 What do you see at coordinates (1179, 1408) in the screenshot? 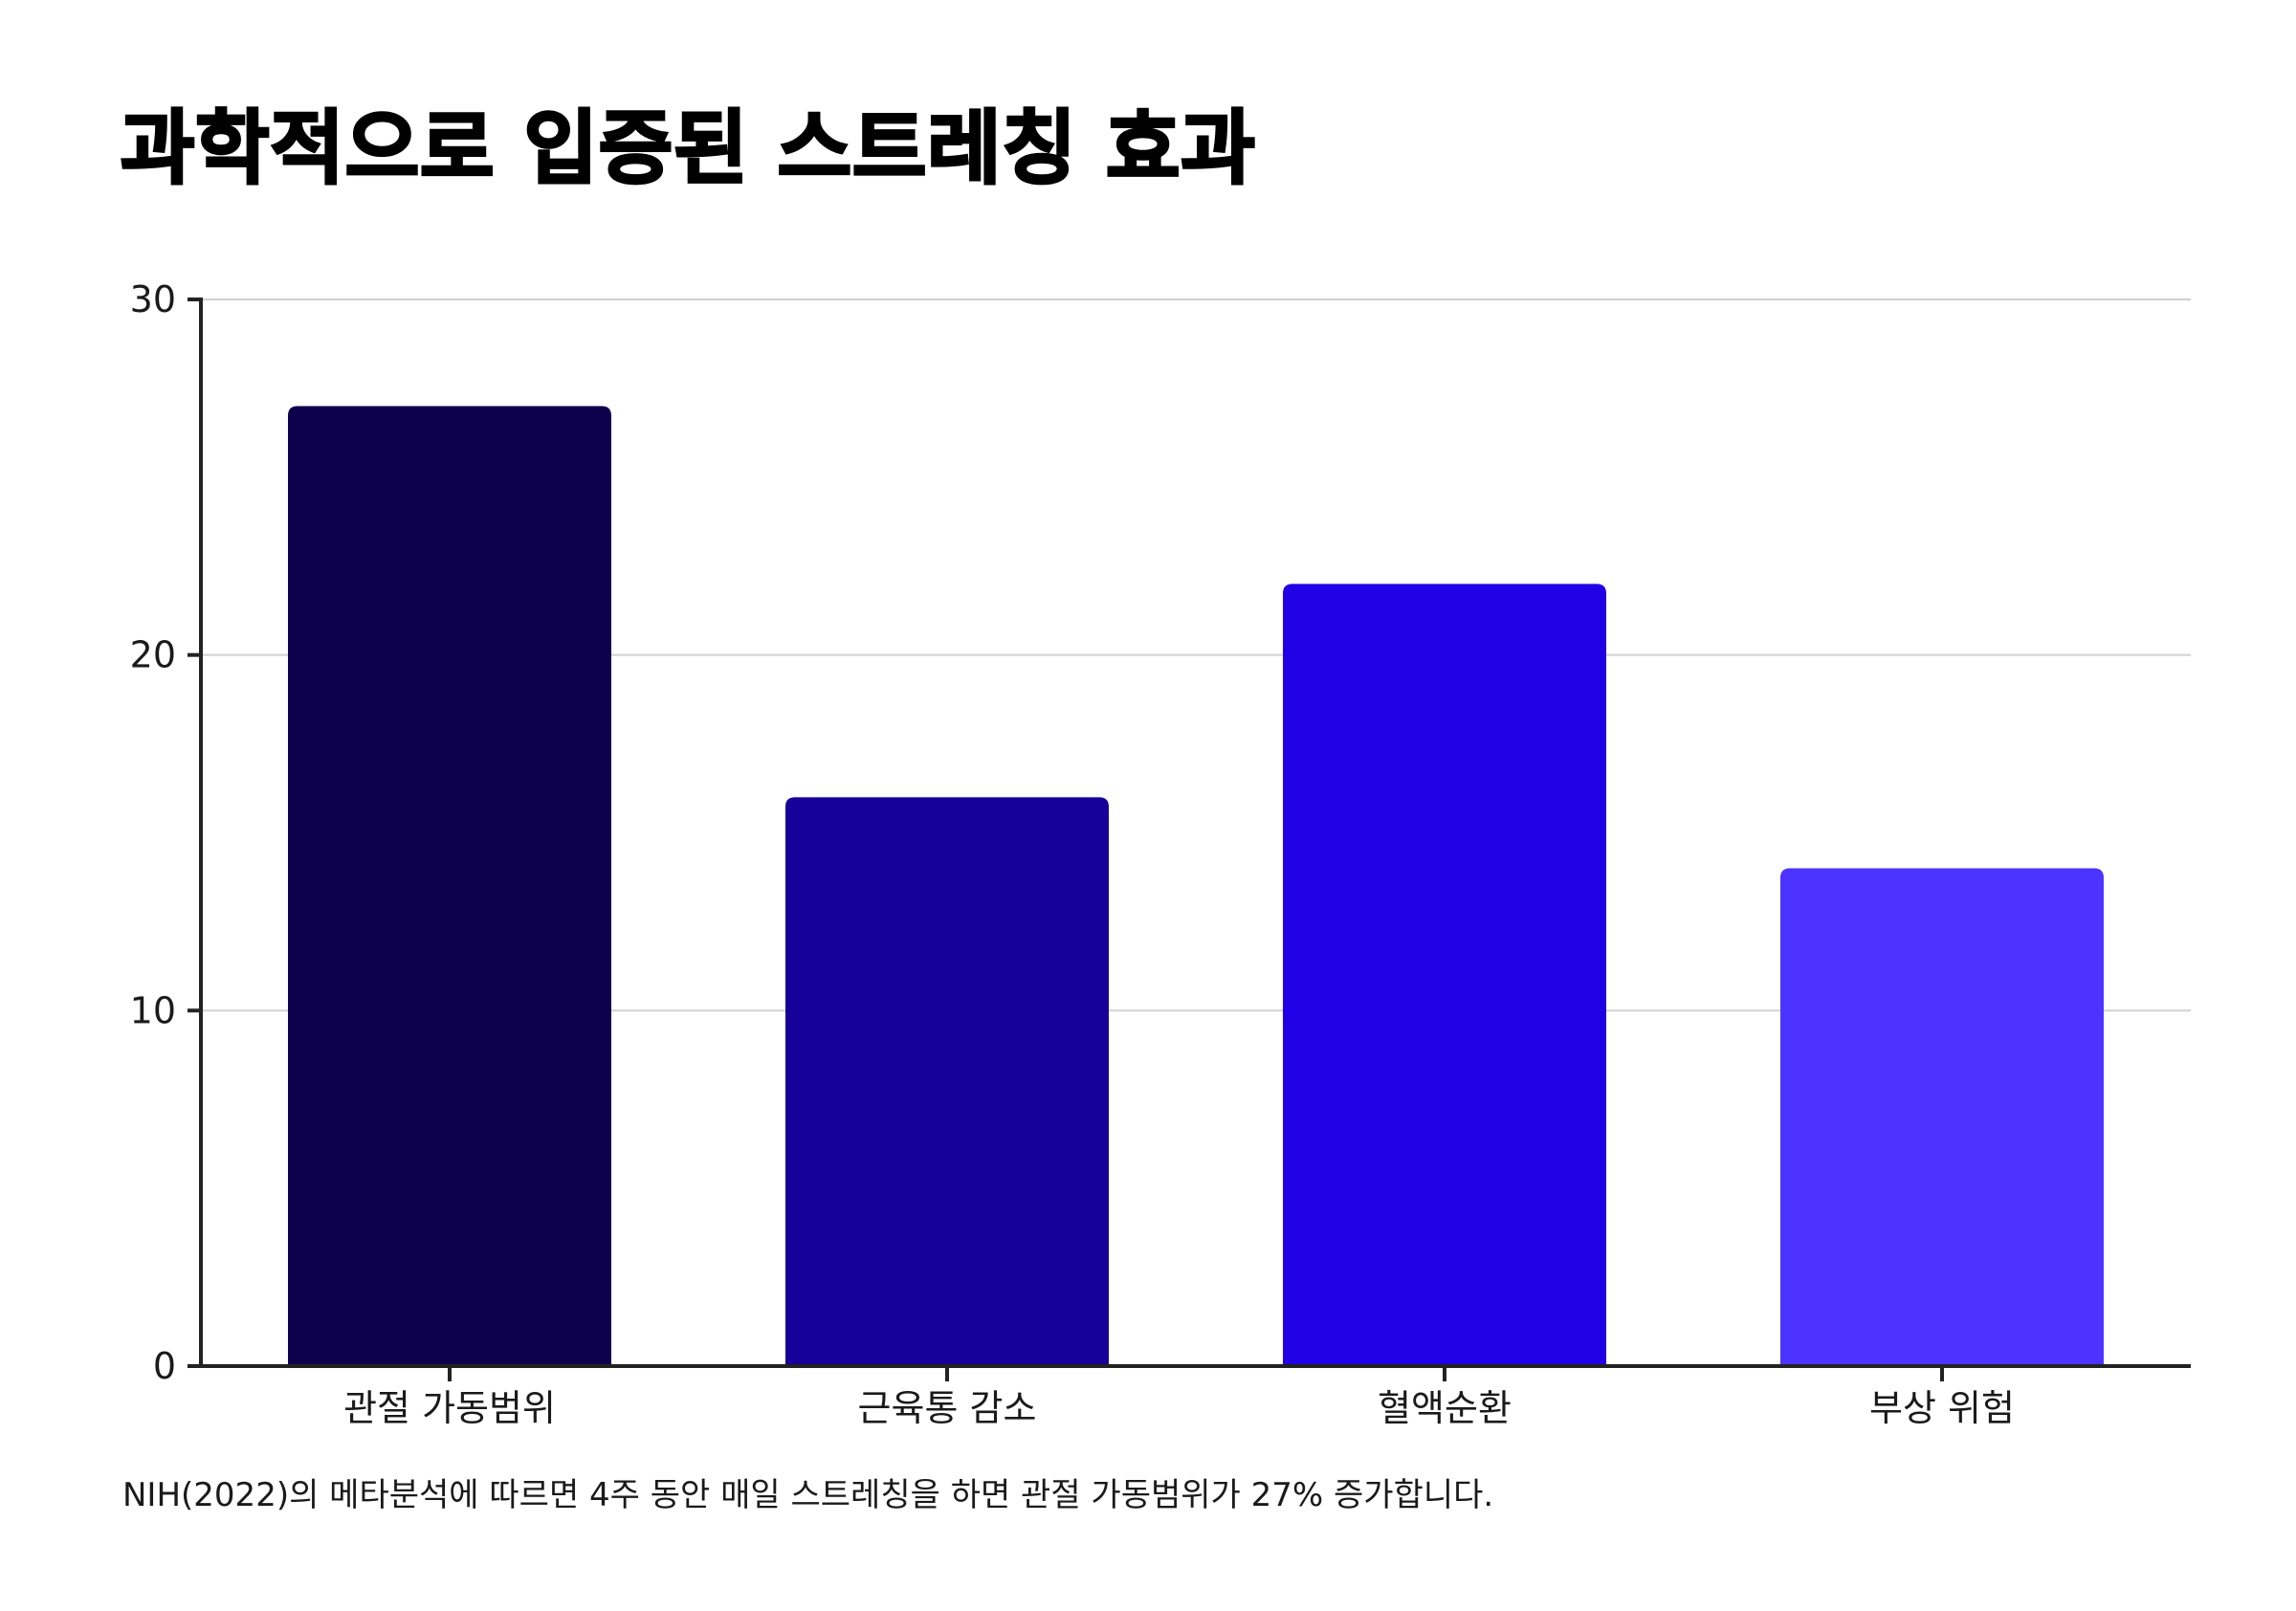
I see `x-tick-labels: 관절 가동범위 근육통 감소 혈액순환 부상 위험` at bounding box center [1179, 1408].